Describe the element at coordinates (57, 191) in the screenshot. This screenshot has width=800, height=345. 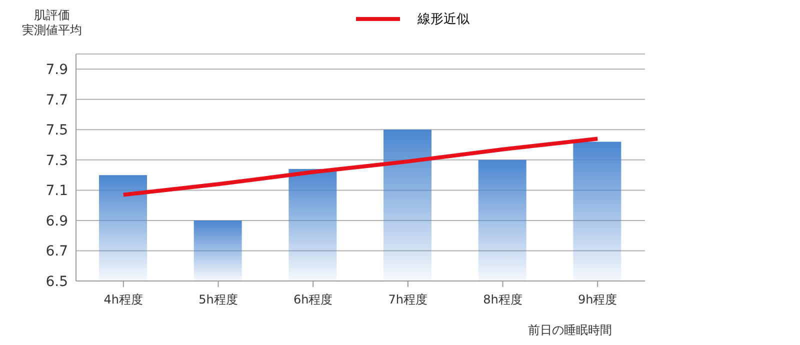
I see `y-tick-label: 7.1` at that location.